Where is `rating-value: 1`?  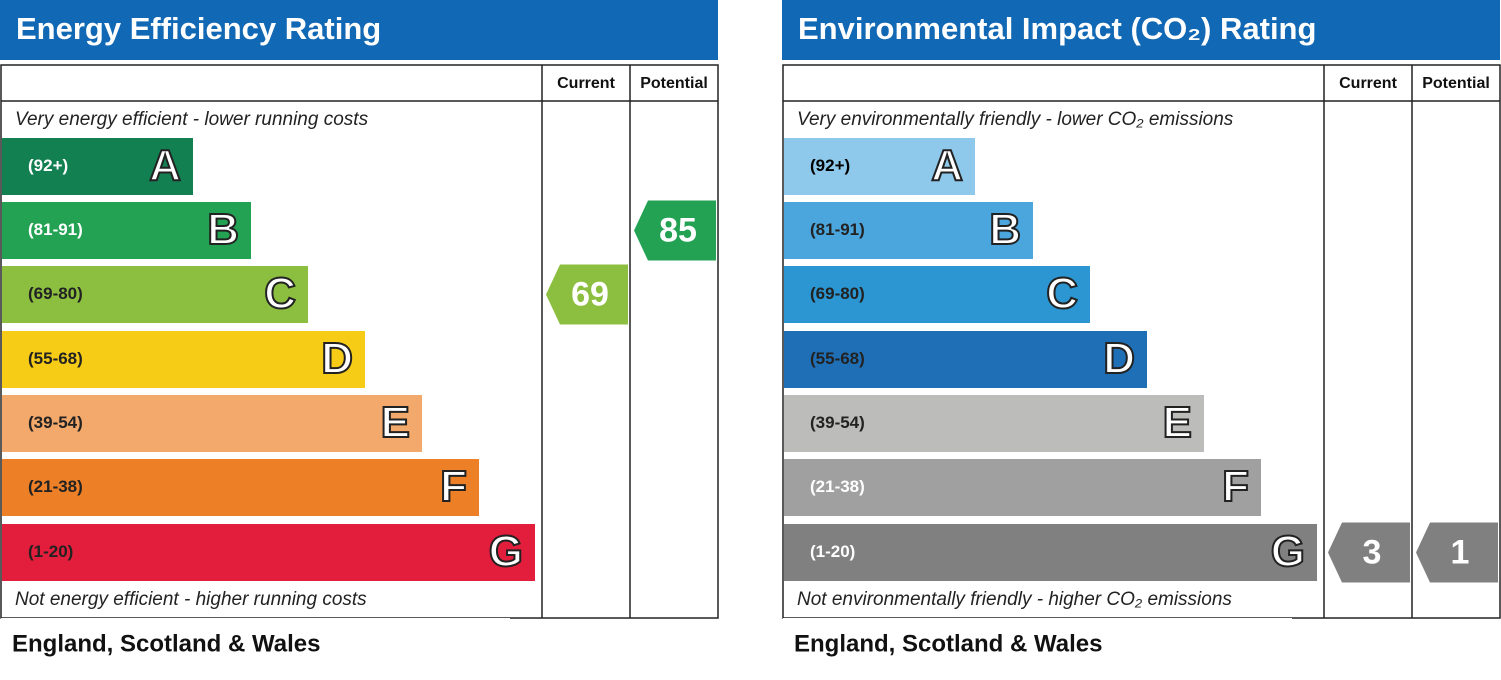 rating-value: 1 is located at coordinates (1460, 552).